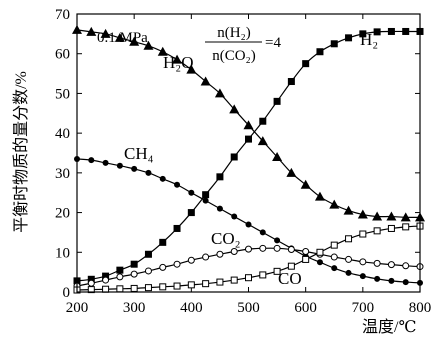 Image resolution: width=437 pixels, height=354 pixels. I want to click on series-label-ch4: CH₄, so click(139, 153).